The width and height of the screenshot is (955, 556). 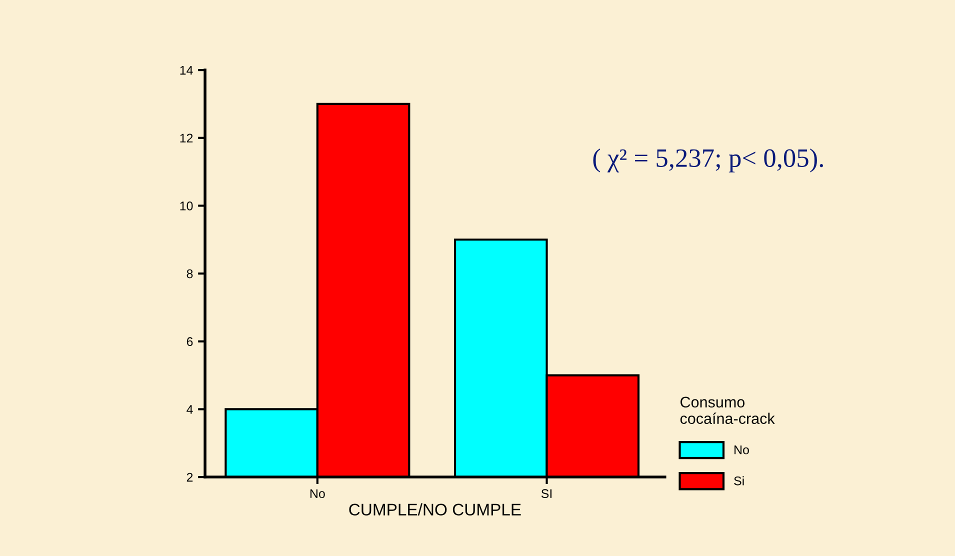 What do you see at coordinates (546, 493) in the screenshot?
I see `x-tick-label: SI` at bounding box center [546, 493].